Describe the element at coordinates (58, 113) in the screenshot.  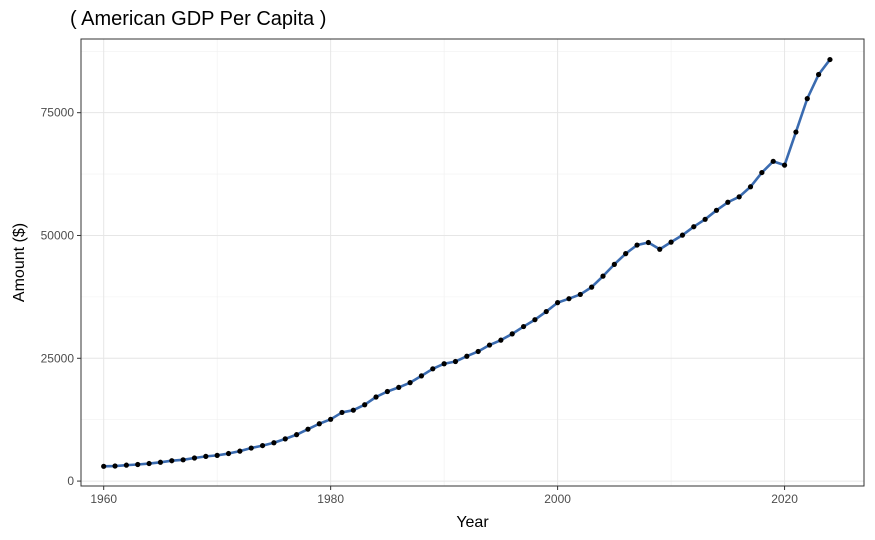
I see `y-tick-label: 75000` at that location.